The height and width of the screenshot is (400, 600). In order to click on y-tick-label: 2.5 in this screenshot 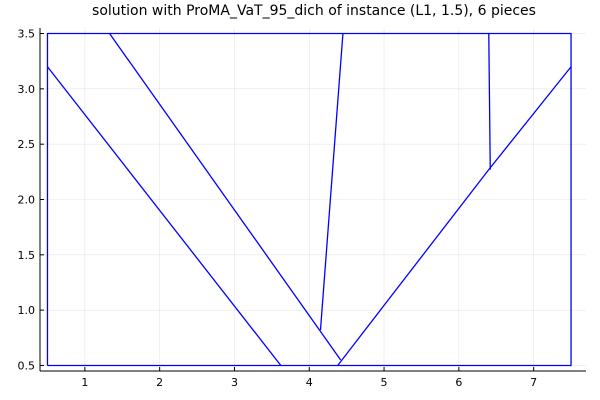, I will do `click(27, 144)`.